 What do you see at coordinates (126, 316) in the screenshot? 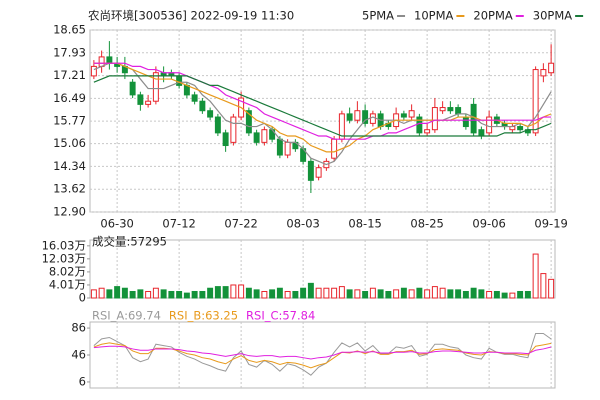
I see `legend-label: RSI_A:69.74` at bounding box center [126, 316].